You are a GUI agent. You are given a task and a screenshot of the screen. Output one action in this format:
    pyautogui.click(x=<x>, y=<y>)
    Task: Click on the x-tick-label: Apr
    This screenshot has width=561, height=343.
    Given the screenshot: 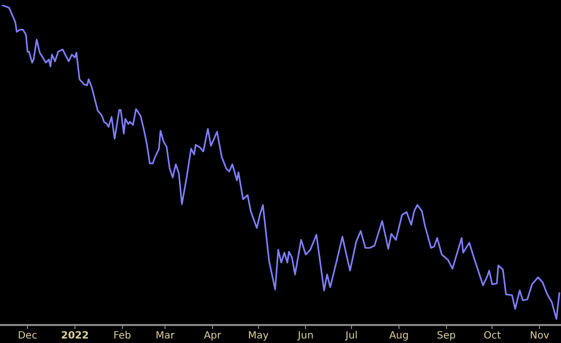 What is the action you would take?
    pyautogui.click(x=213, y=336)
    